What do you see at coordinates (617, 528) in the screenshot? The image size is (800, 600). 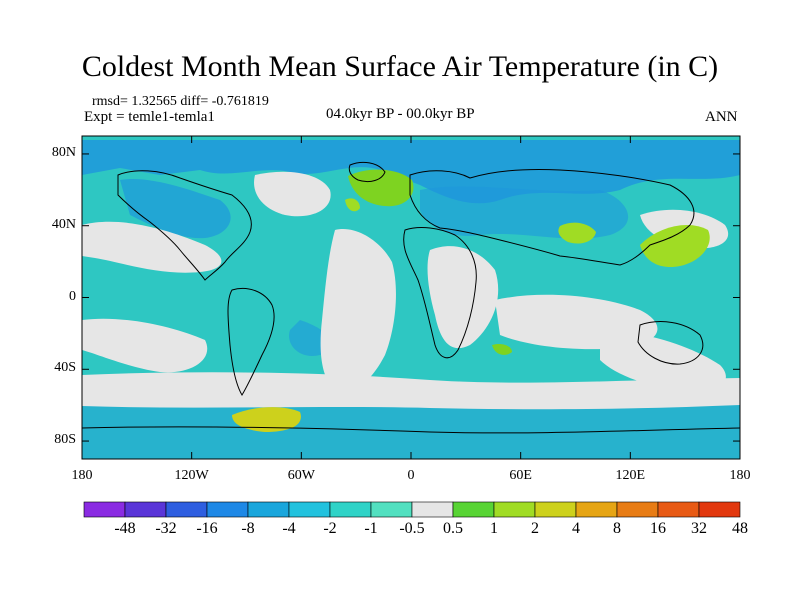 I see `colorbar-label-12: 8` at bounding box center [617, 528].